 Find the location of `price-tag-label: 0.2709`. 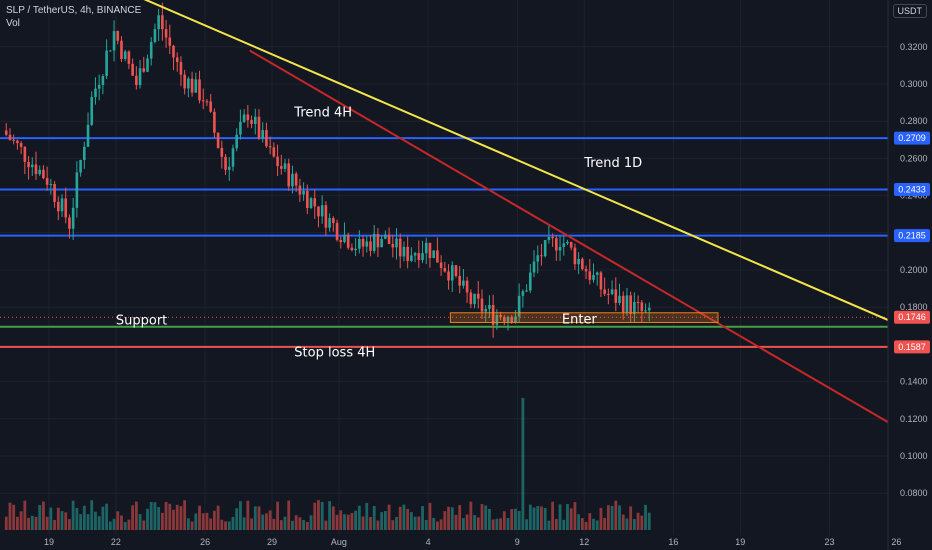

price-tag-label: 0.2709 is located at coordinates (912, 138).